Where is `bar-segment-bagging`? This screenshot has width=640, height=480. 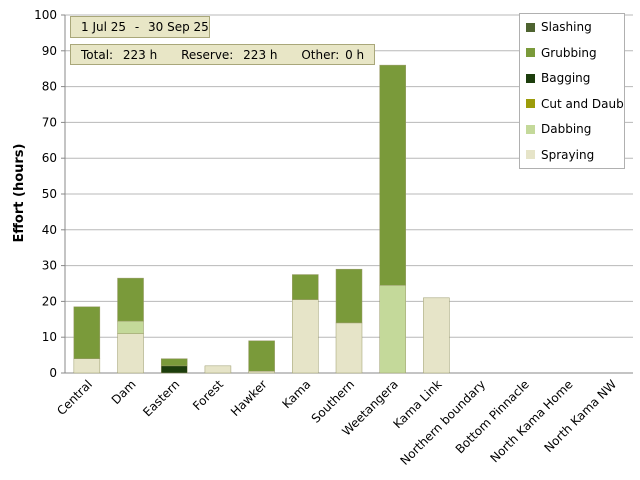
bar-segment-bagging is located at coordinates (174, 369).